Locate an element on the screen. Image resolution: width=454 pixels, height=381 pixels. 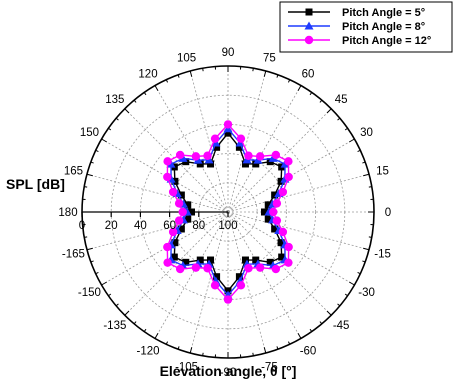
x-axis-title: Elevation angle, θ [°] is located at coordinates (228, 371).